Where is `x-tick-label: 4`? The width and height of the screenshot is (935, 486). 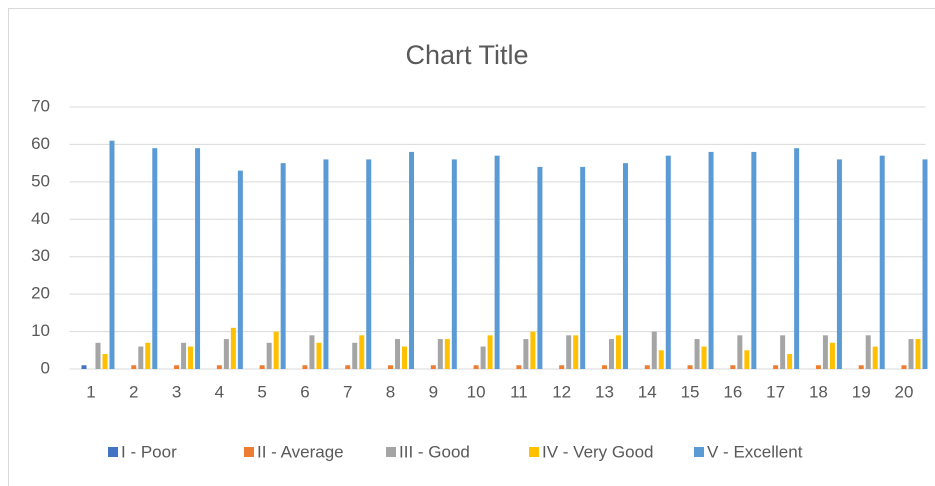
x-tick-label: 4 is located at coordinates (219, 391).